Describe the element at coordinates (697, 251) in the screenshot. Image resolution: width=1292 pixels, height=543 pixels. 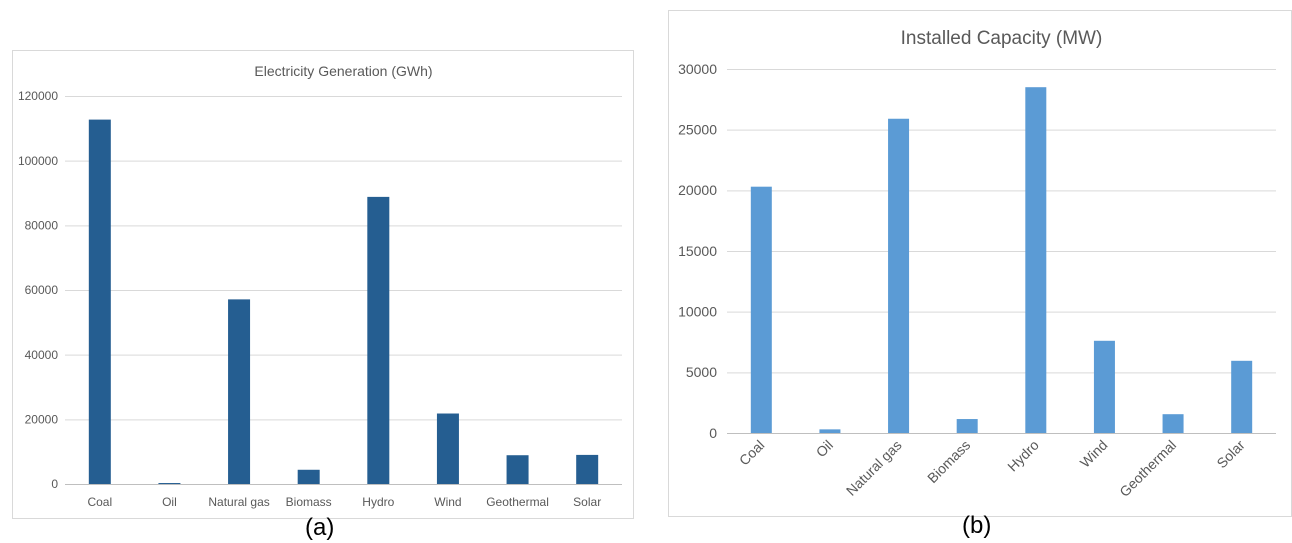
I see `y-tick-label: 15000` at that location.